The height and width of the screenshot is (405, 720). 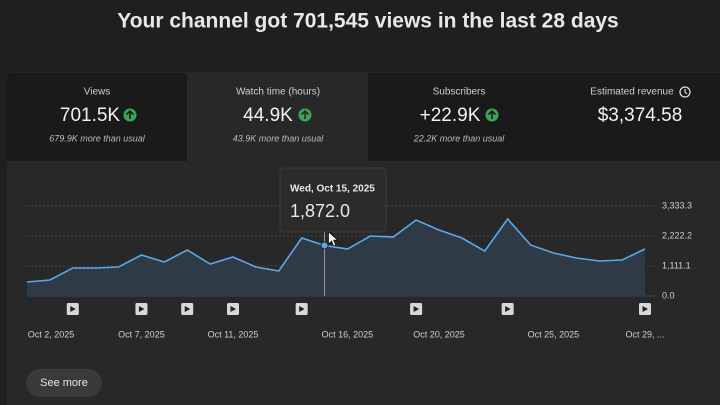 What do you see at coordinates (336, 250) in the screenshot?
I see `line` at bounding box center [336, 250].